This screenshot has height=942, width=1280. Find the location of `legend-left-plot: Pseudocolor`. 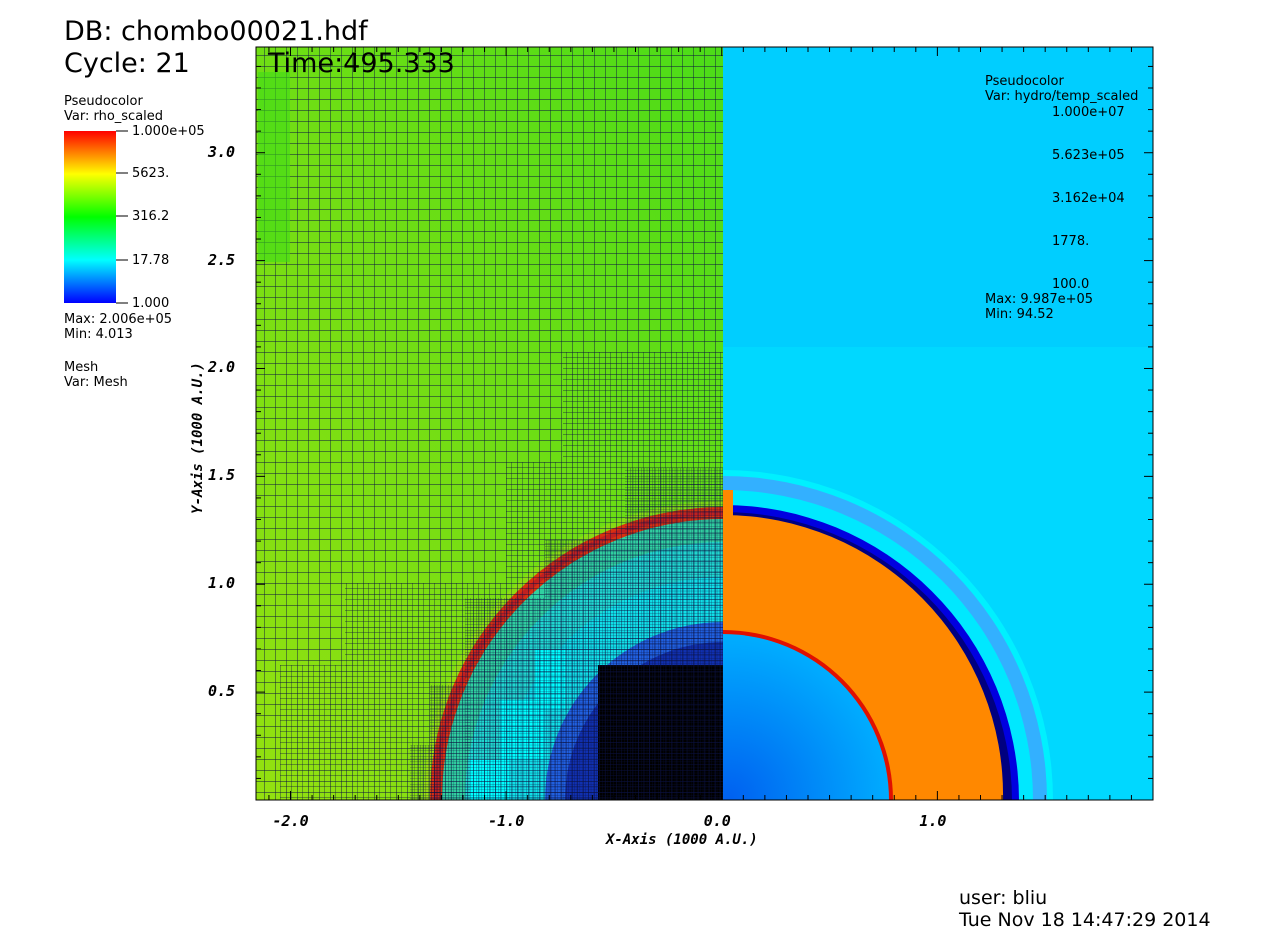

legend-left-plot: Pseudocolor is located at coordinates (103, 101).